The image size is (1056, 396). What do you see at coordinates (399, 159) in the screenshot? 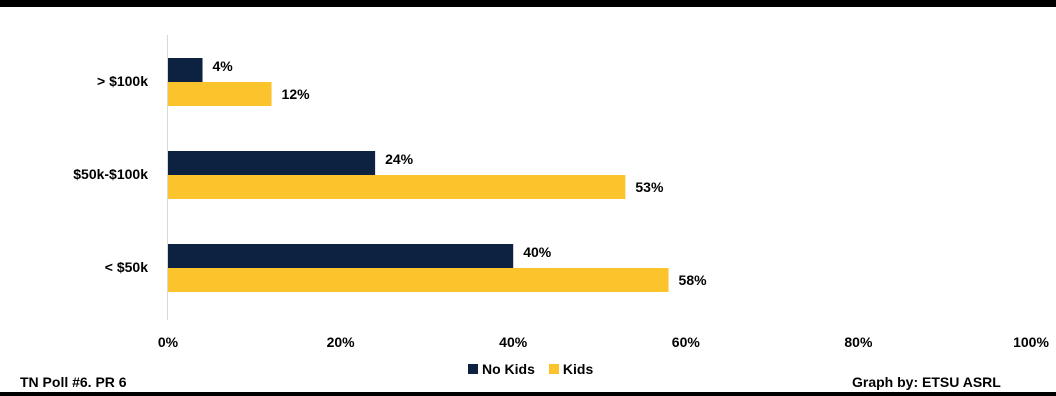
I see `data-label: 24%` at bounding box center [399, 159].